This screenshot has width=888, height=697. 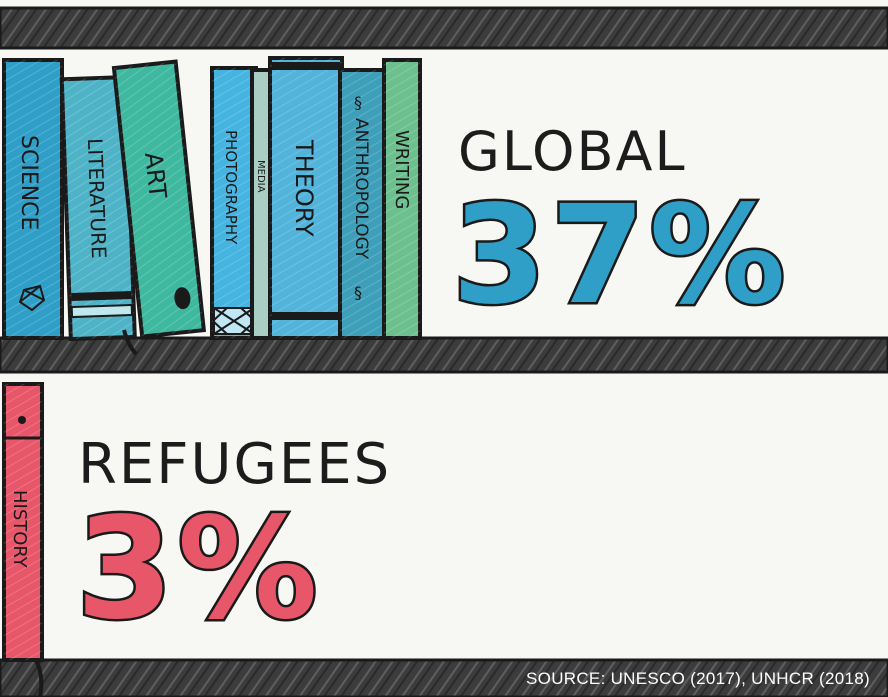 I want to click on book-photography-title: PHOTOGRAPHY, so click(x=231, y=187).